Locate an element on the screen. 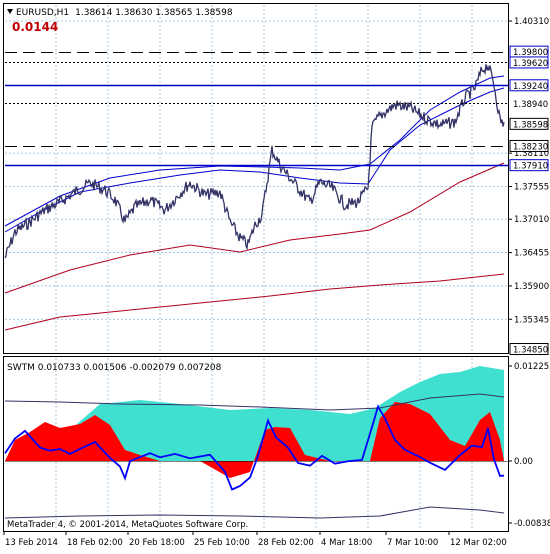 Image resolution: width=550 pixels, height=554 pixels. price-tag-label: 1.38940 is located at coordinates (530, 105).